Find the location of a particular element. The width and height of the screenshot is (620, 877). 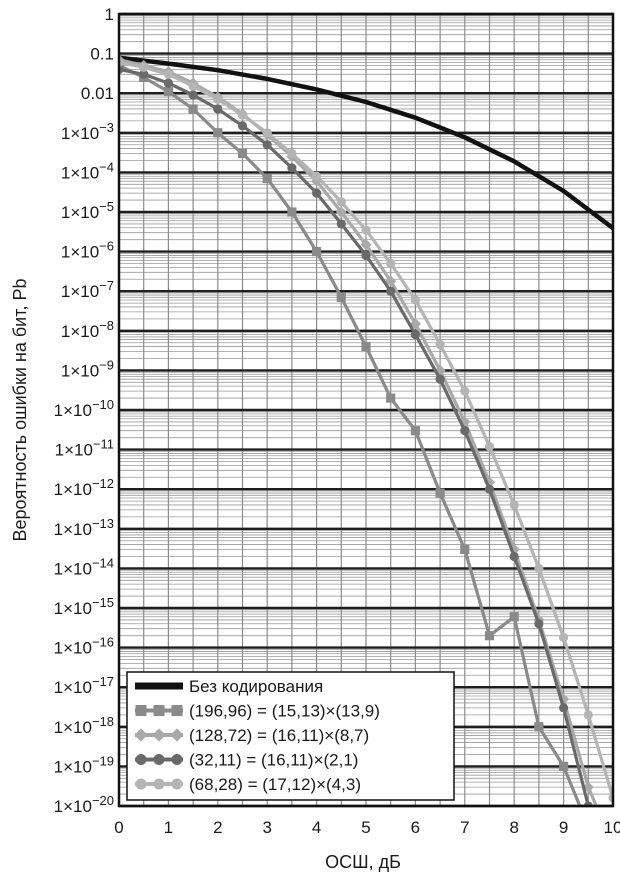

y-tick-label: 0.01 is located at coordinates (97, 93).